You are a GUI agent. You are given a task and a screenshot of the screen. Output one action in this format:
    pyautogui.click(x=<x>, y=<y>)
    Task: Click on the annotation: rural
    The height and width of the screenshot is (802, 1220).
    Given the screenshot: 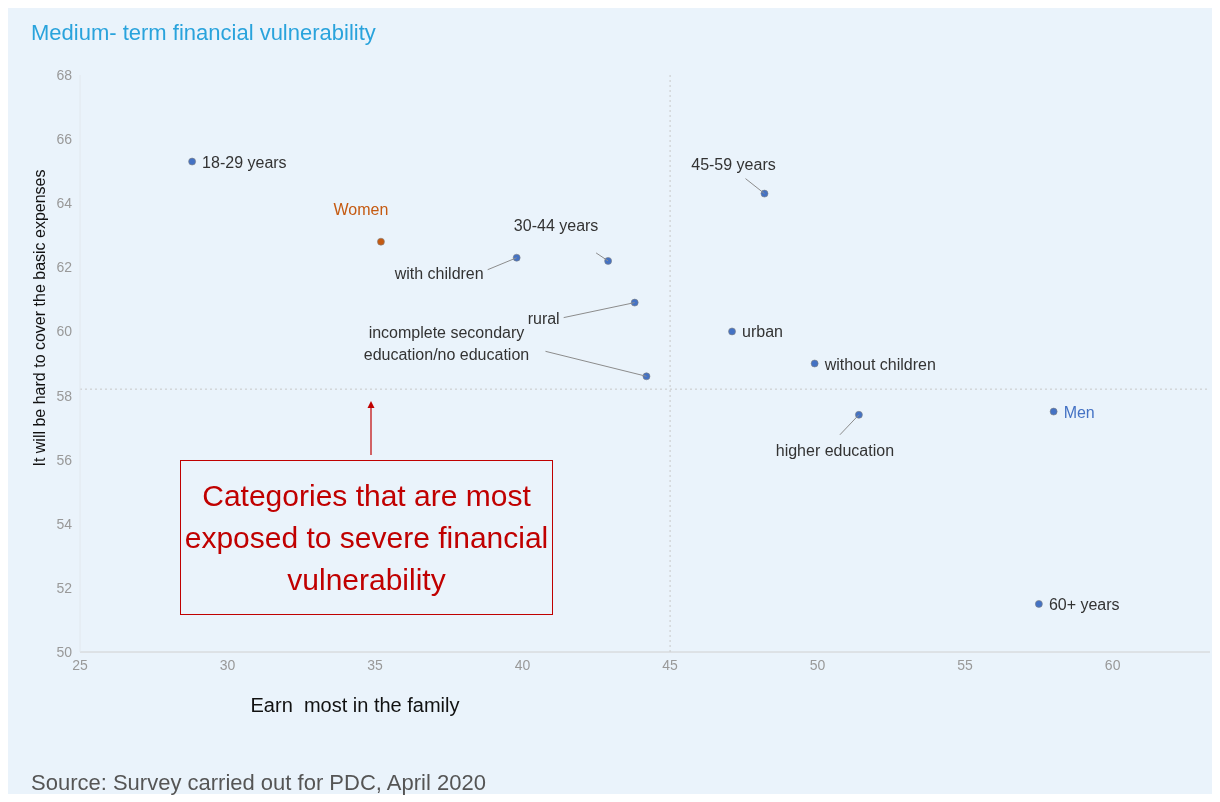 What is the action you would take?
    pyautogui.click(x=543, y=318)
    